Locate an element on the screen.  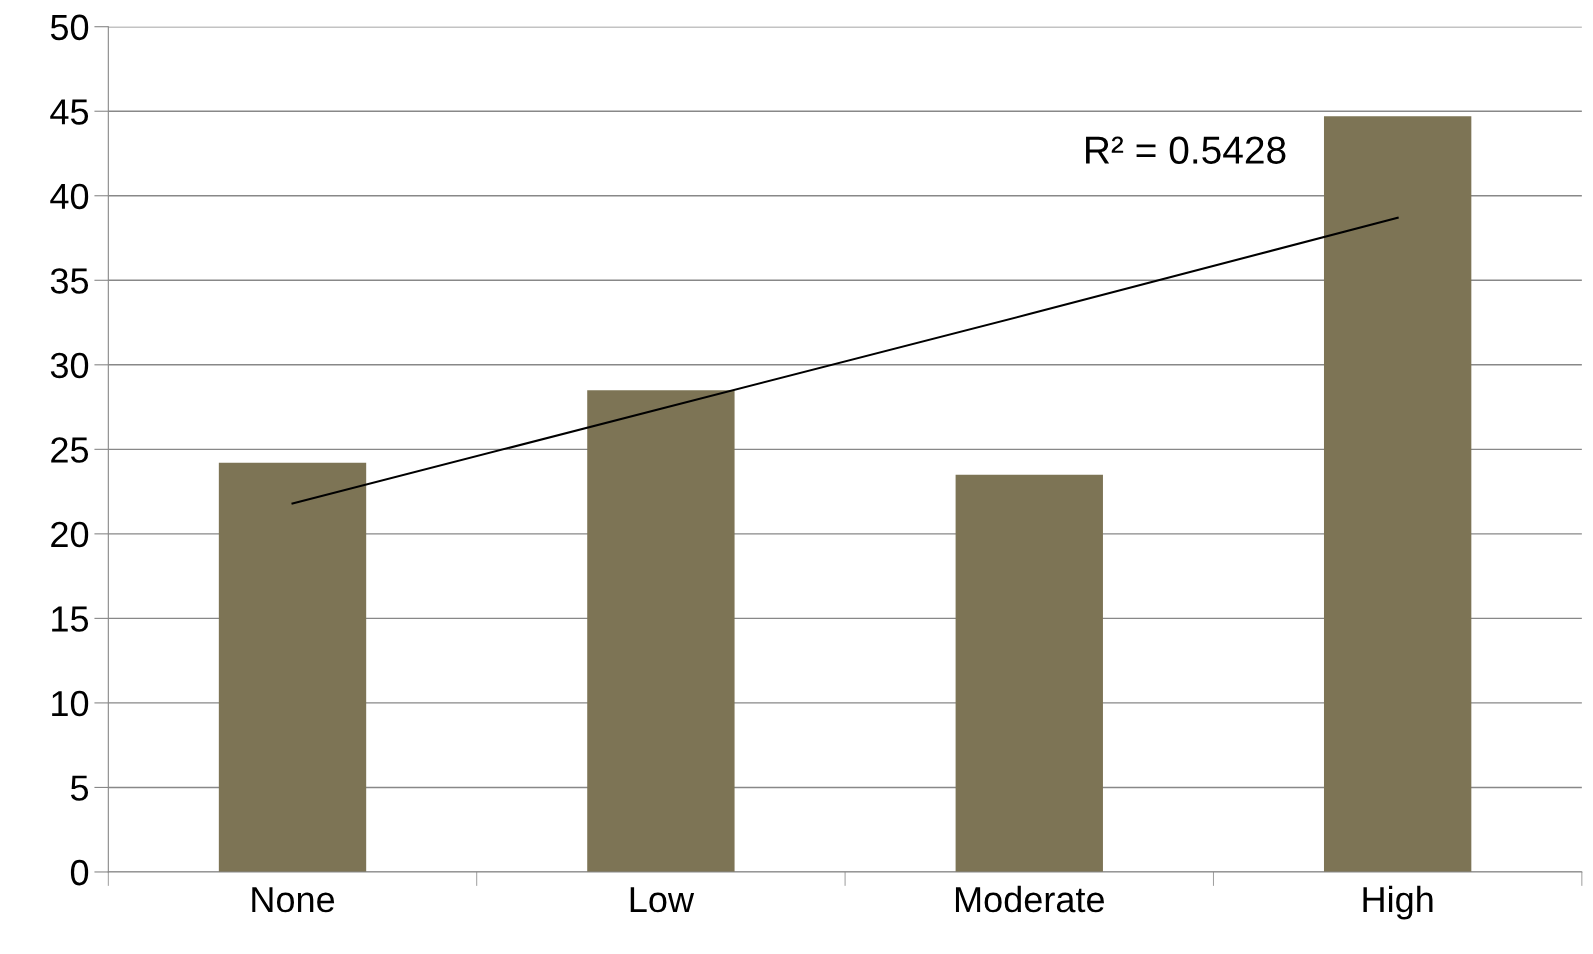
y-tick-label: 20 is located at coordinates (70, 534).